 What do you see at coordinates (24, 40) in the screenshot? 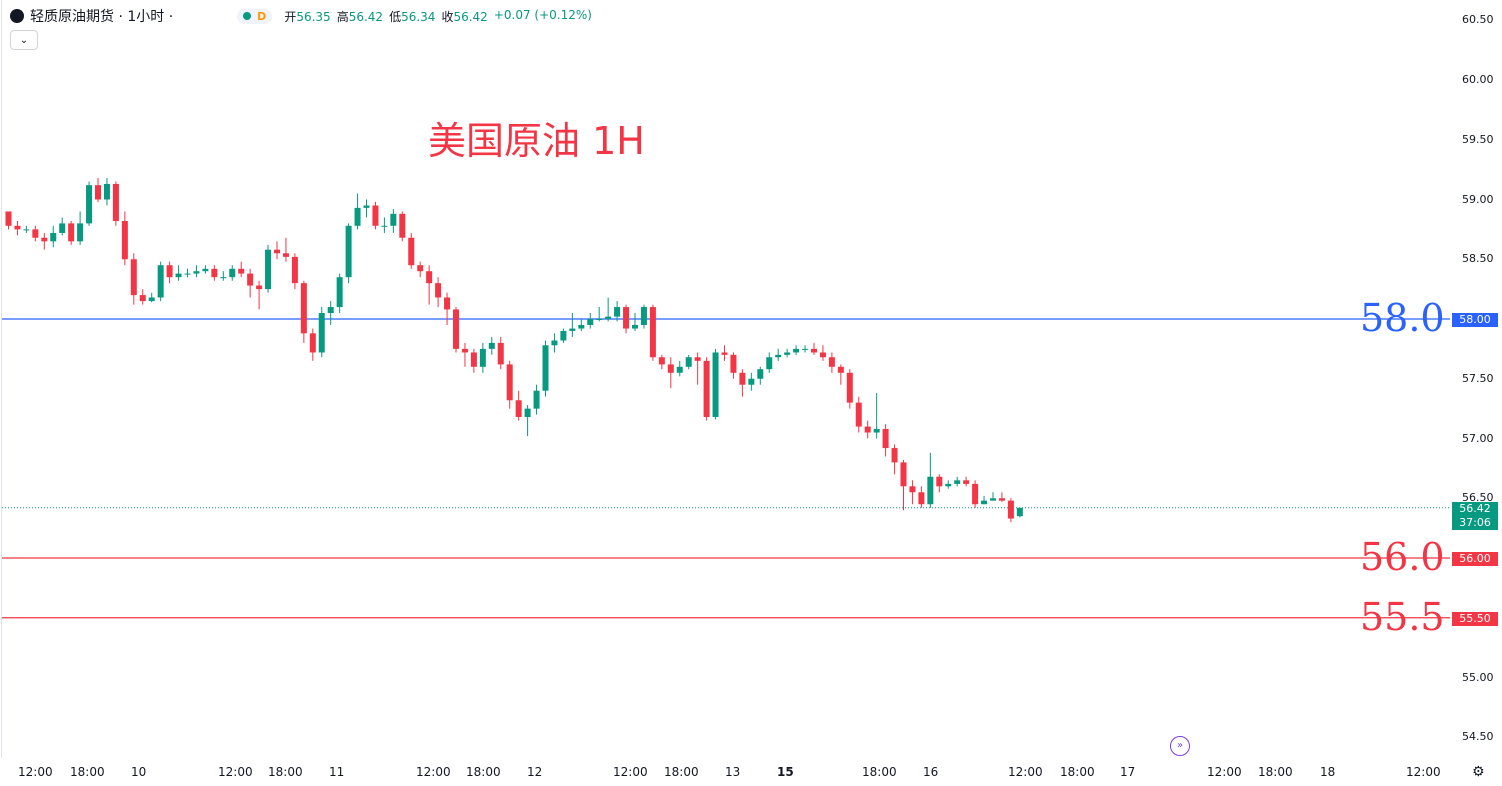
I see `collapse-legend-button: ⌄` at bounding box center [24, 40].